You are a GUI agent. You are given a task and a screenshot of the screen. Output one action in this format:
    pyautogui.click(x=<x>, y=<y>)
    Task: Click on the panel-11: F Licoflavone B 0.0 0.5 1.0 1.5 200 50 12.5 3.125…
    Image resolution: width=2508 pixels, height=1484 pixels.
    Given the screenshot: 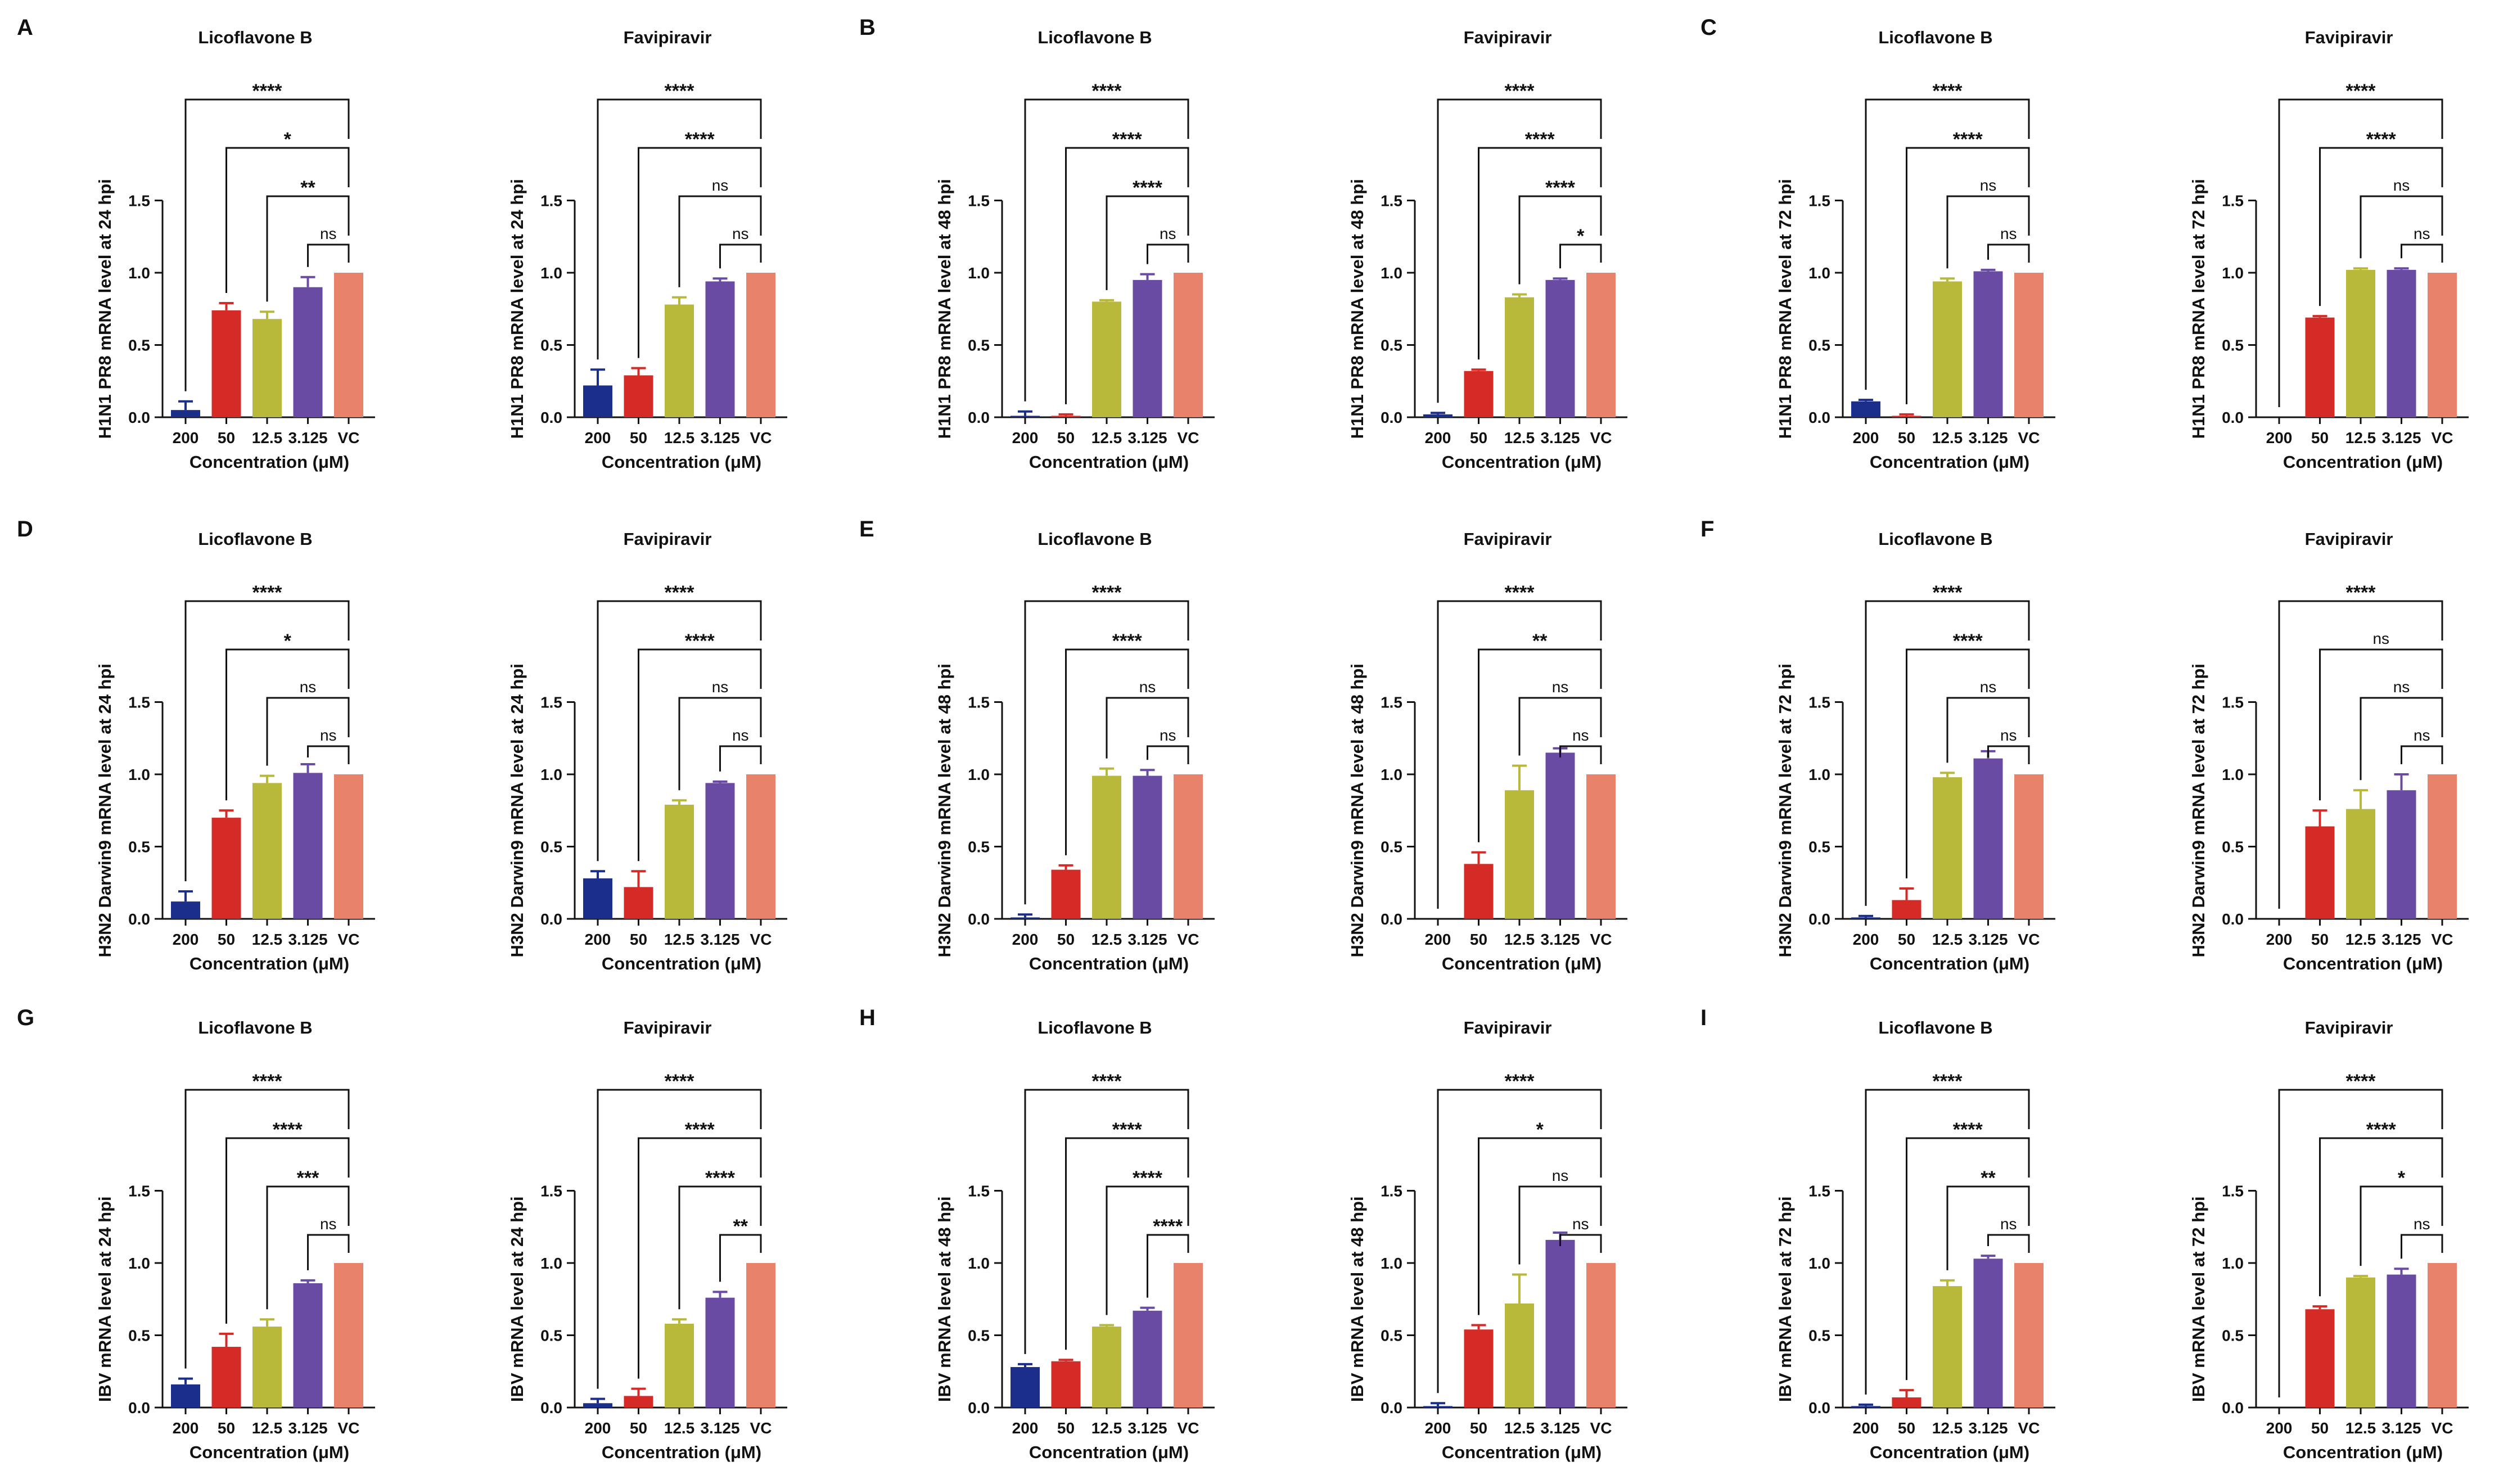 What is the action you would take?
    pyautogui.click(x=1877, y=745)
    